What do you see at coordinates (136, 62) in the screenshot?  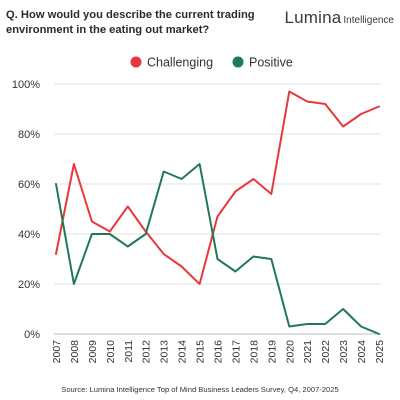 I see `legend-marker-challenging` at bounding box center [136, 62].